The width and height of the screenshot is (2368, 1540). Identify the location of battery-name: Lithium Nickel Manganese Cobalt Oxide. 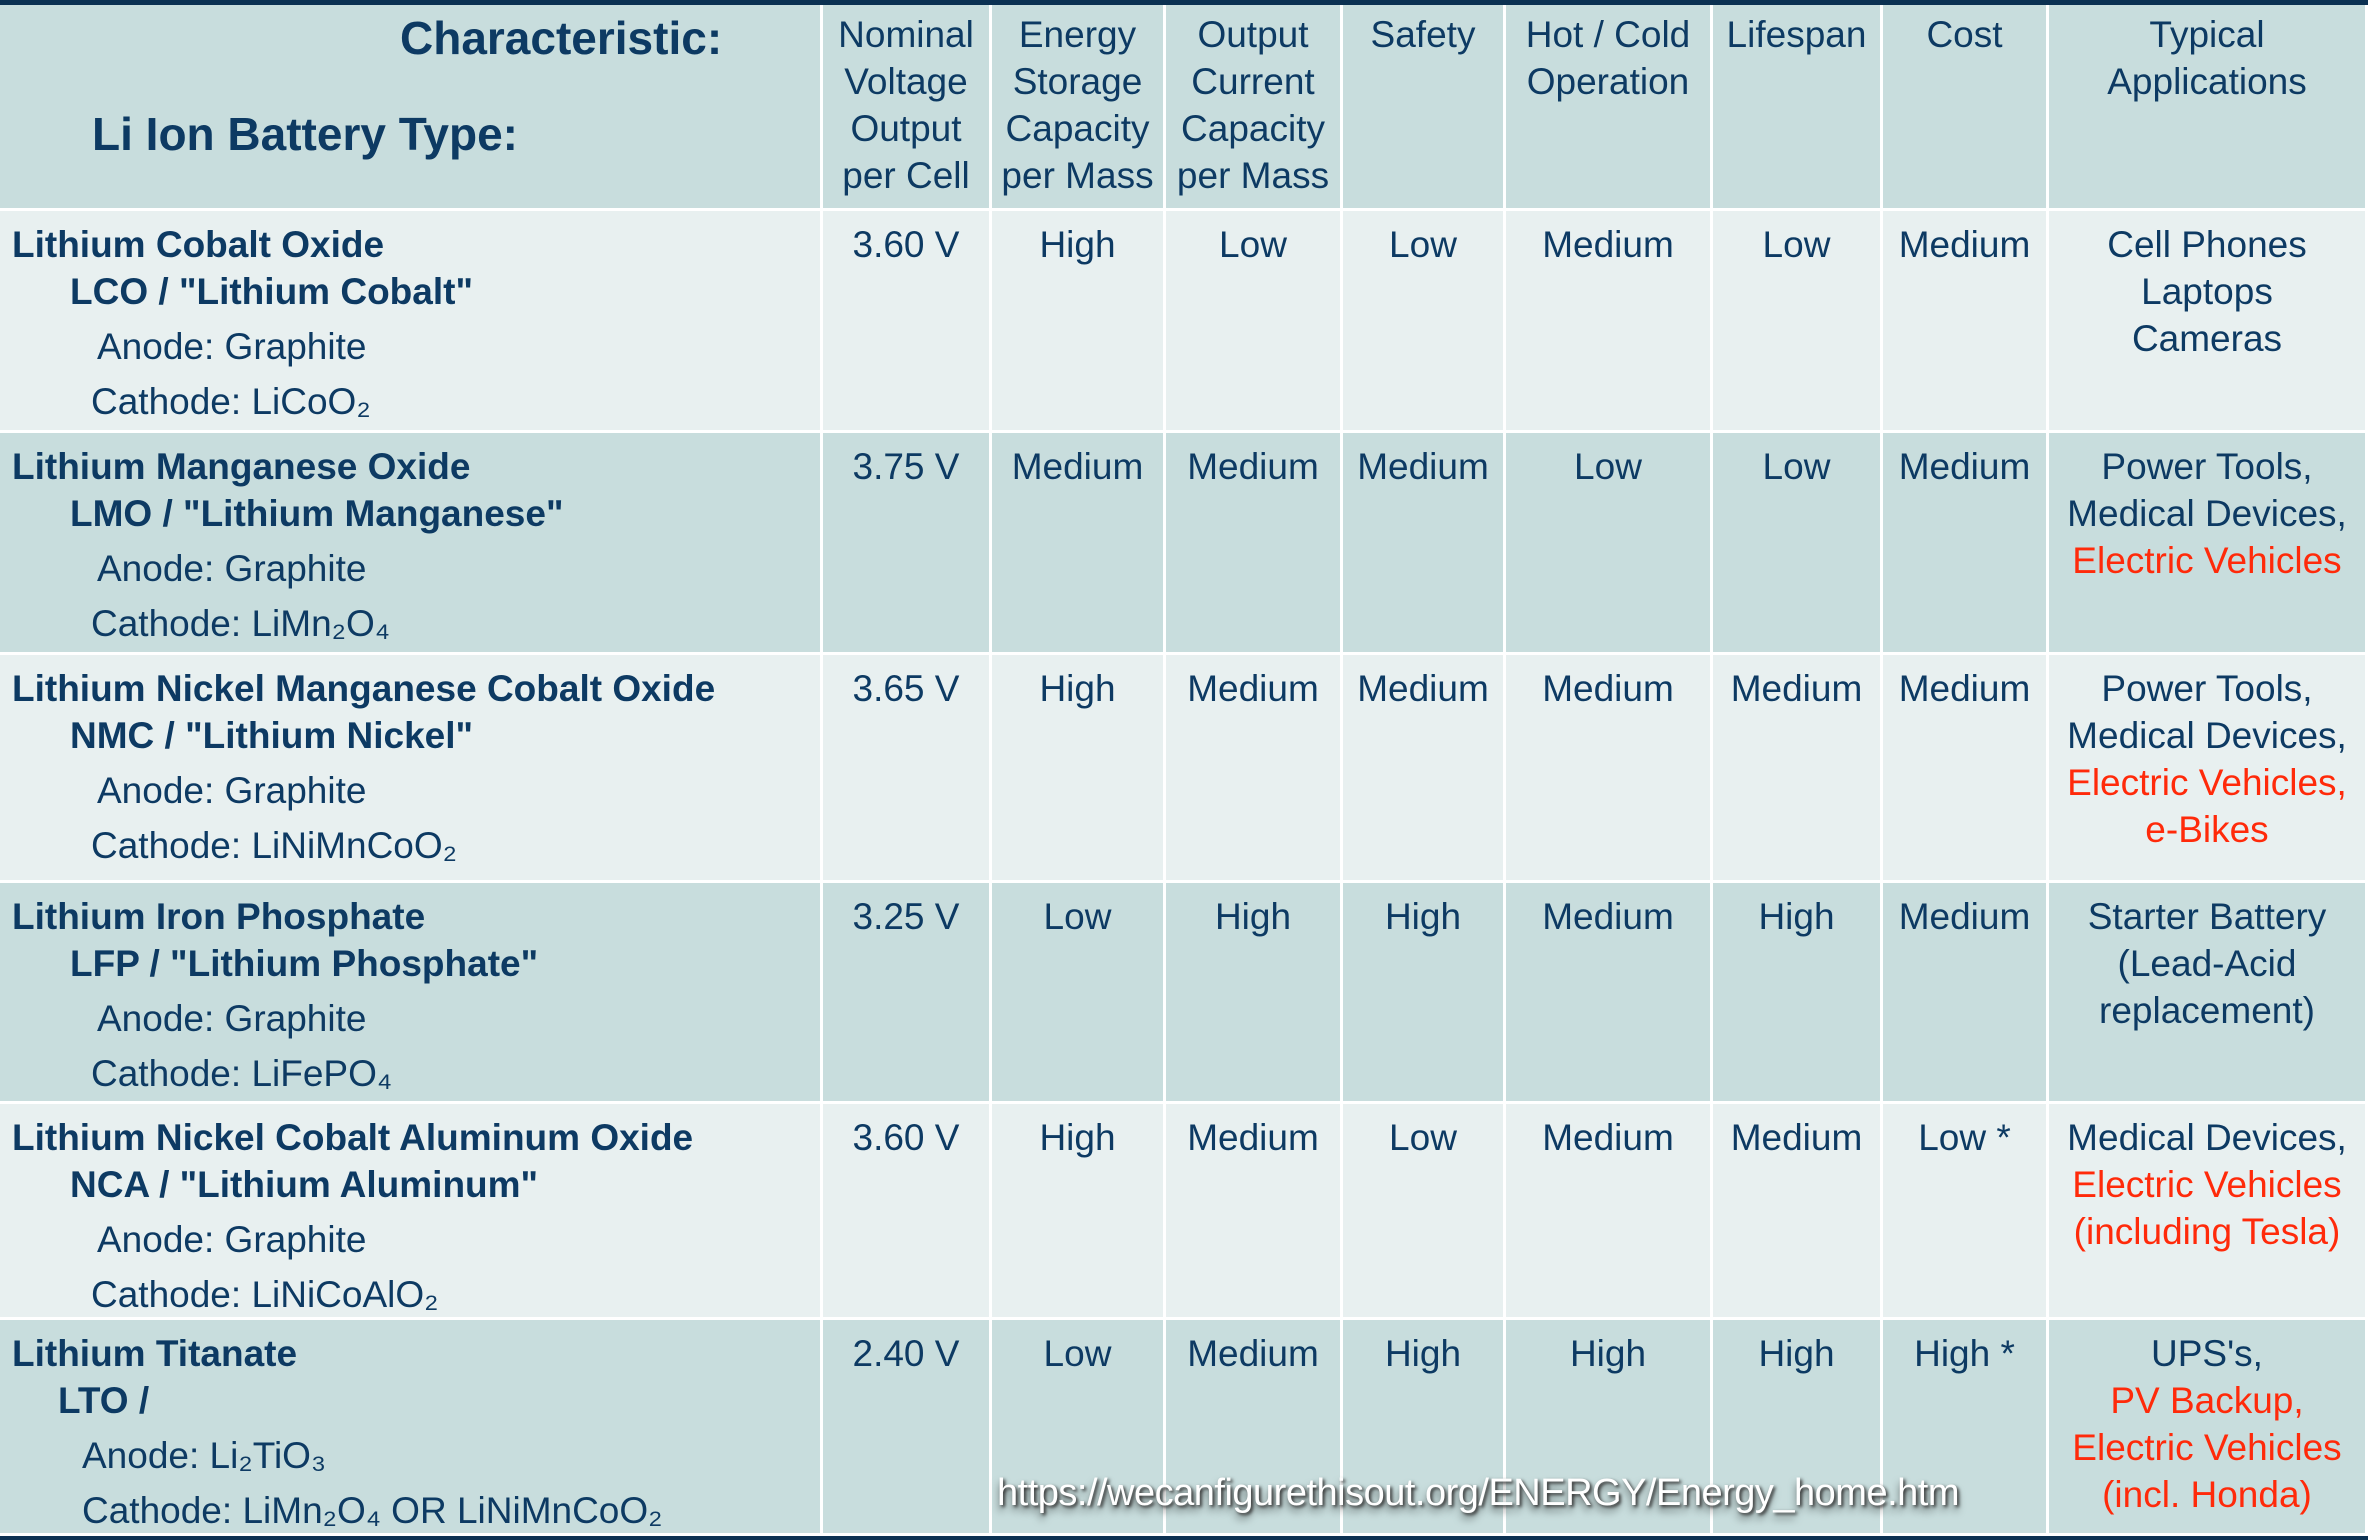
(364, 688).